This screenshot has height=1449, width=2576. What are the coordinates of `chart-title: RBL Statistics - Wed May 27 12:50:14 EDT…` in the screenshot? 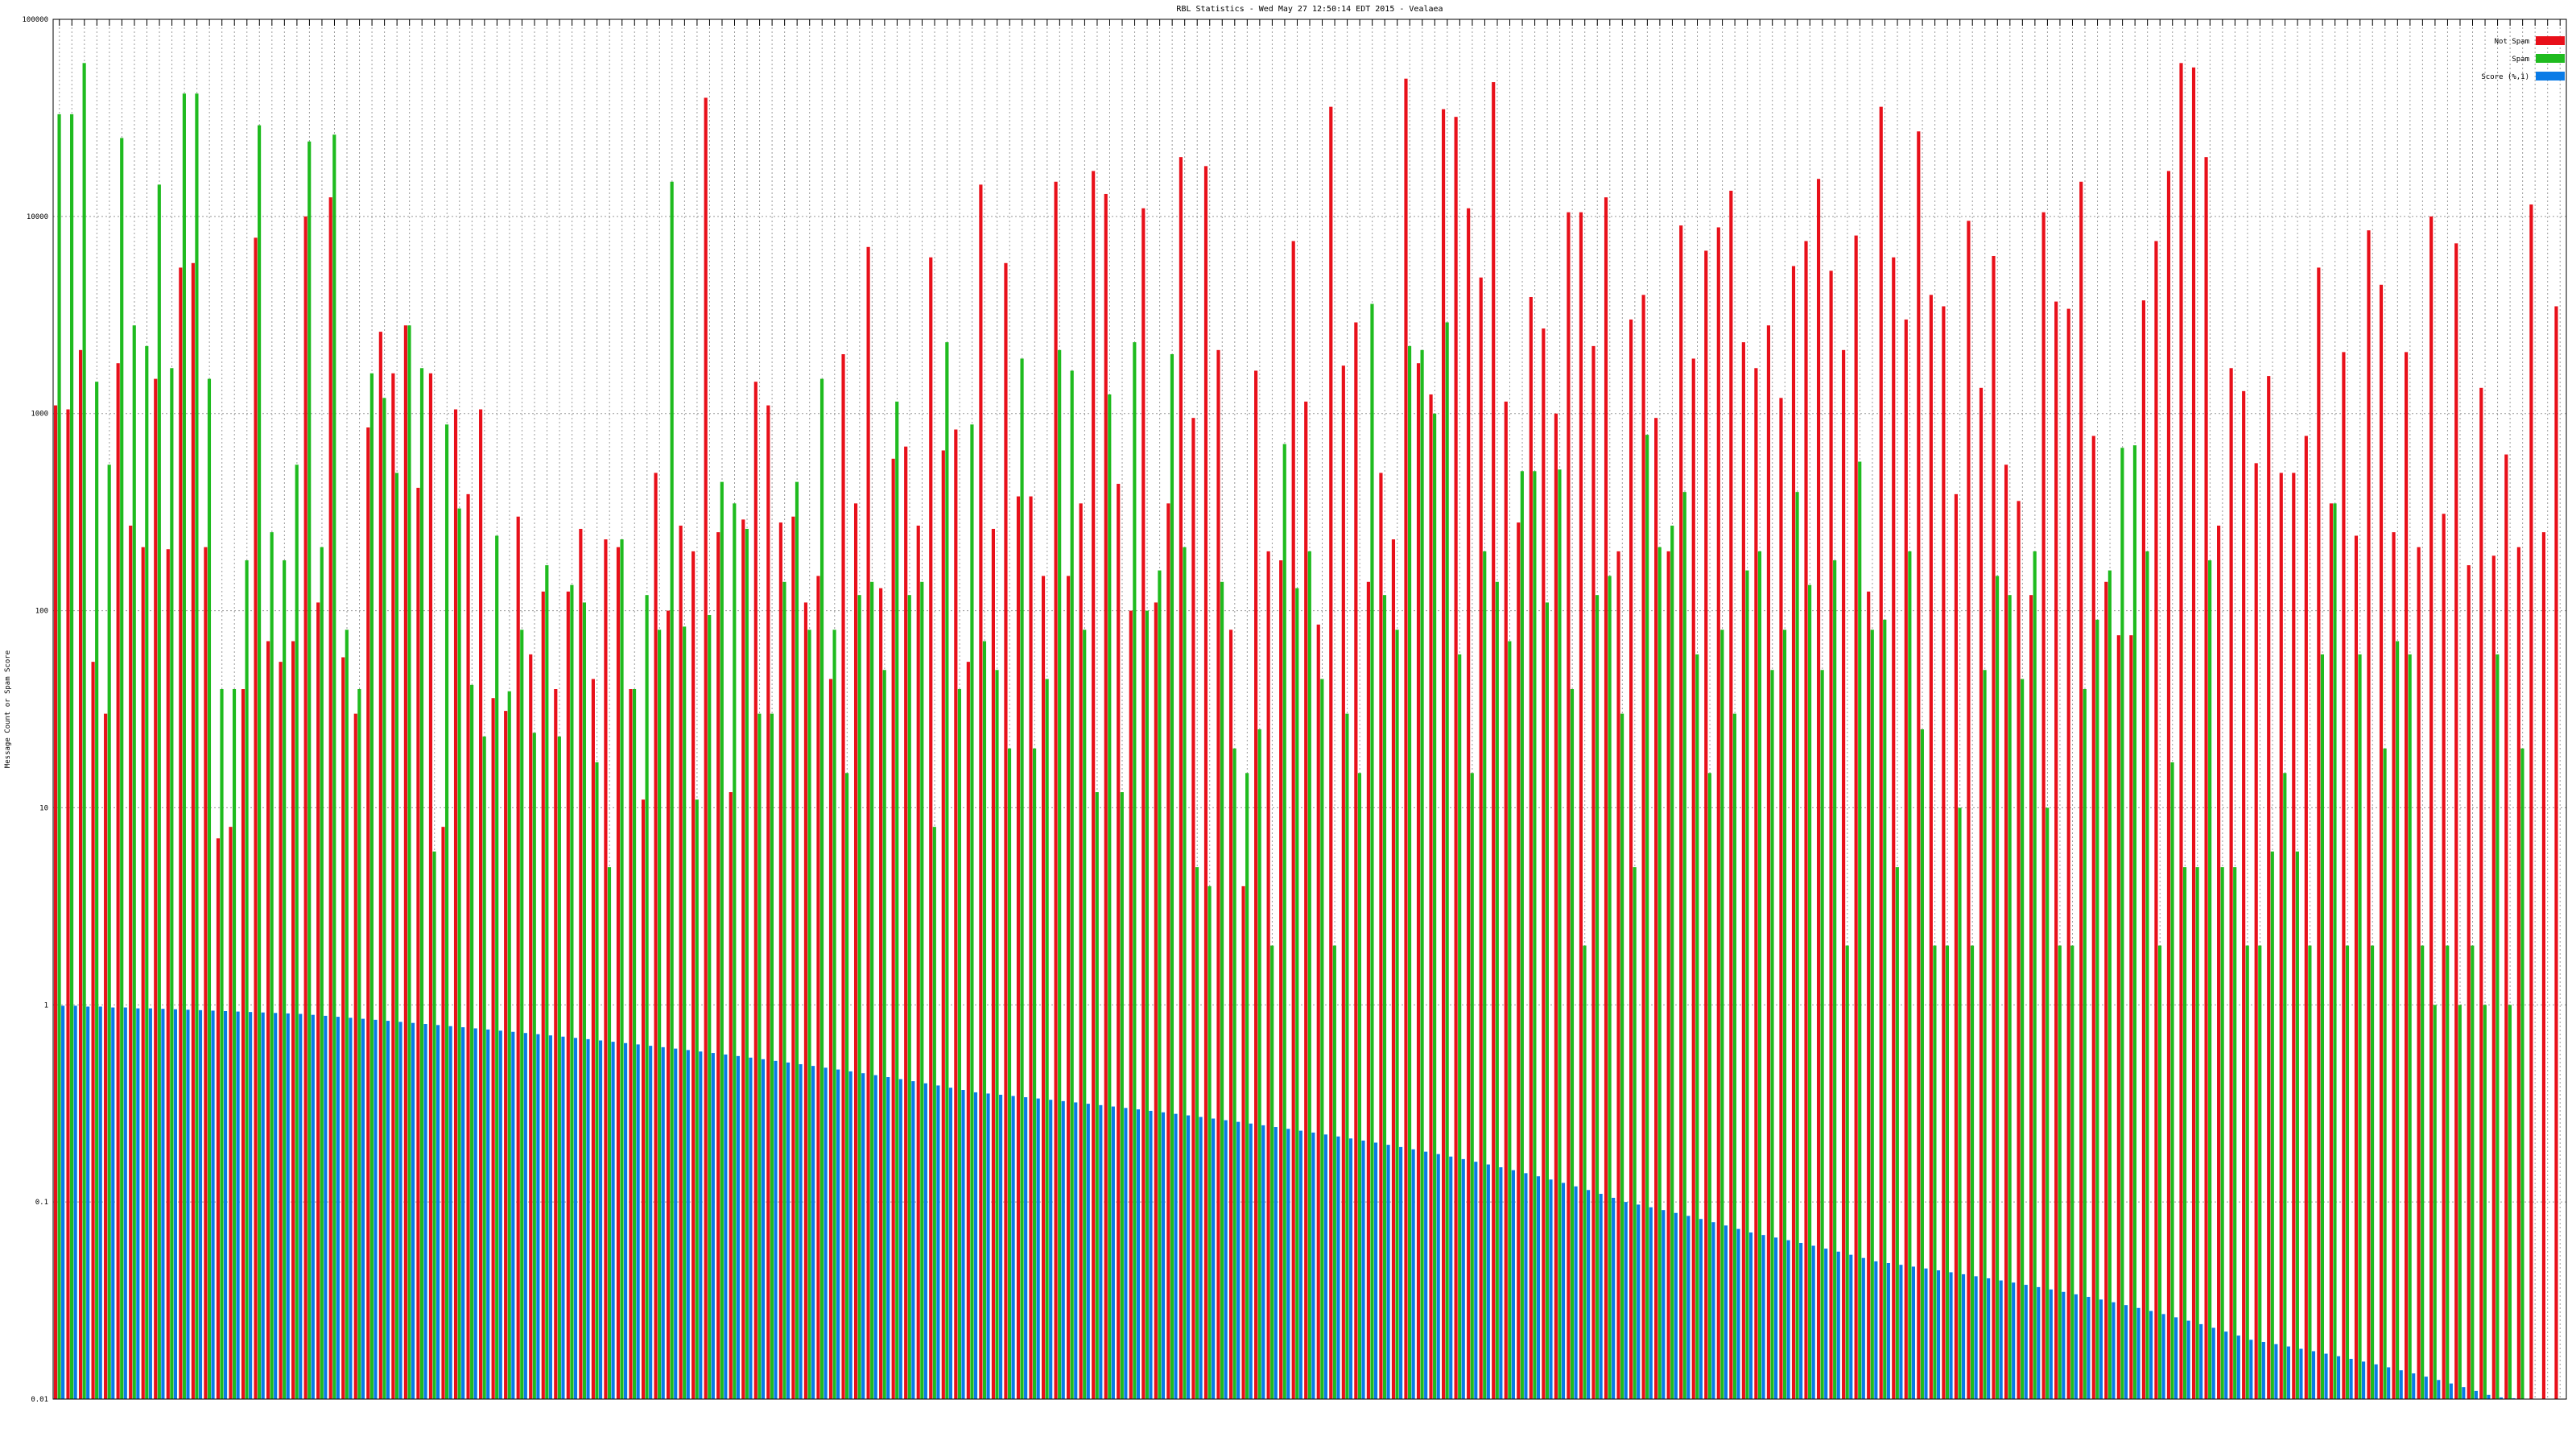 It's located at (1309, 9).